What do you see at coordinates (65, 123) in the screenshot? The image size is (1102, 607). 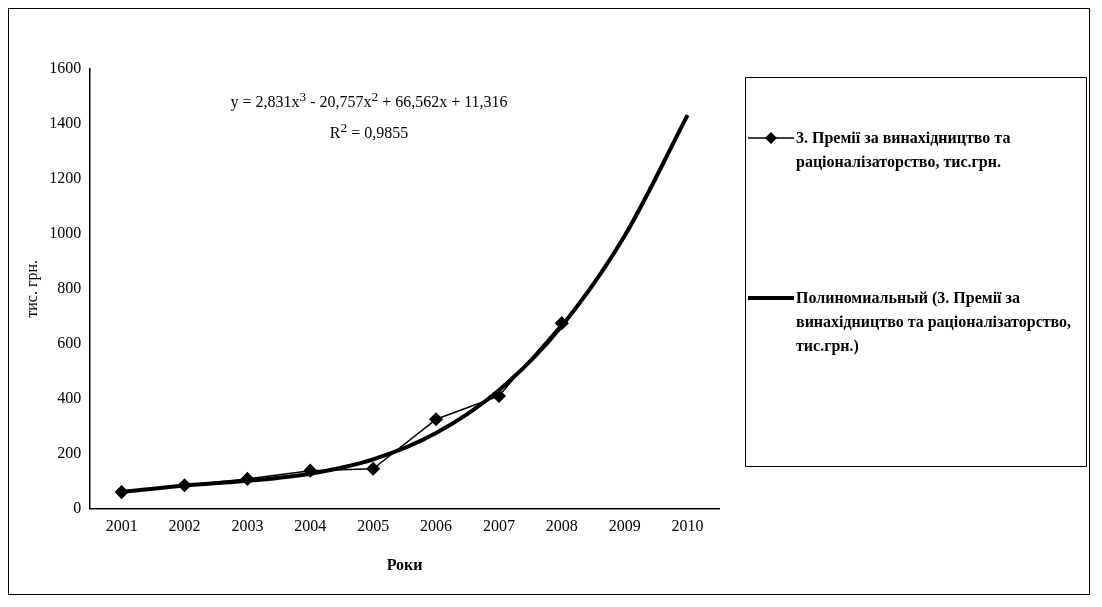 I see `y-tick-label: 1400` at bounding box center [65, 123].